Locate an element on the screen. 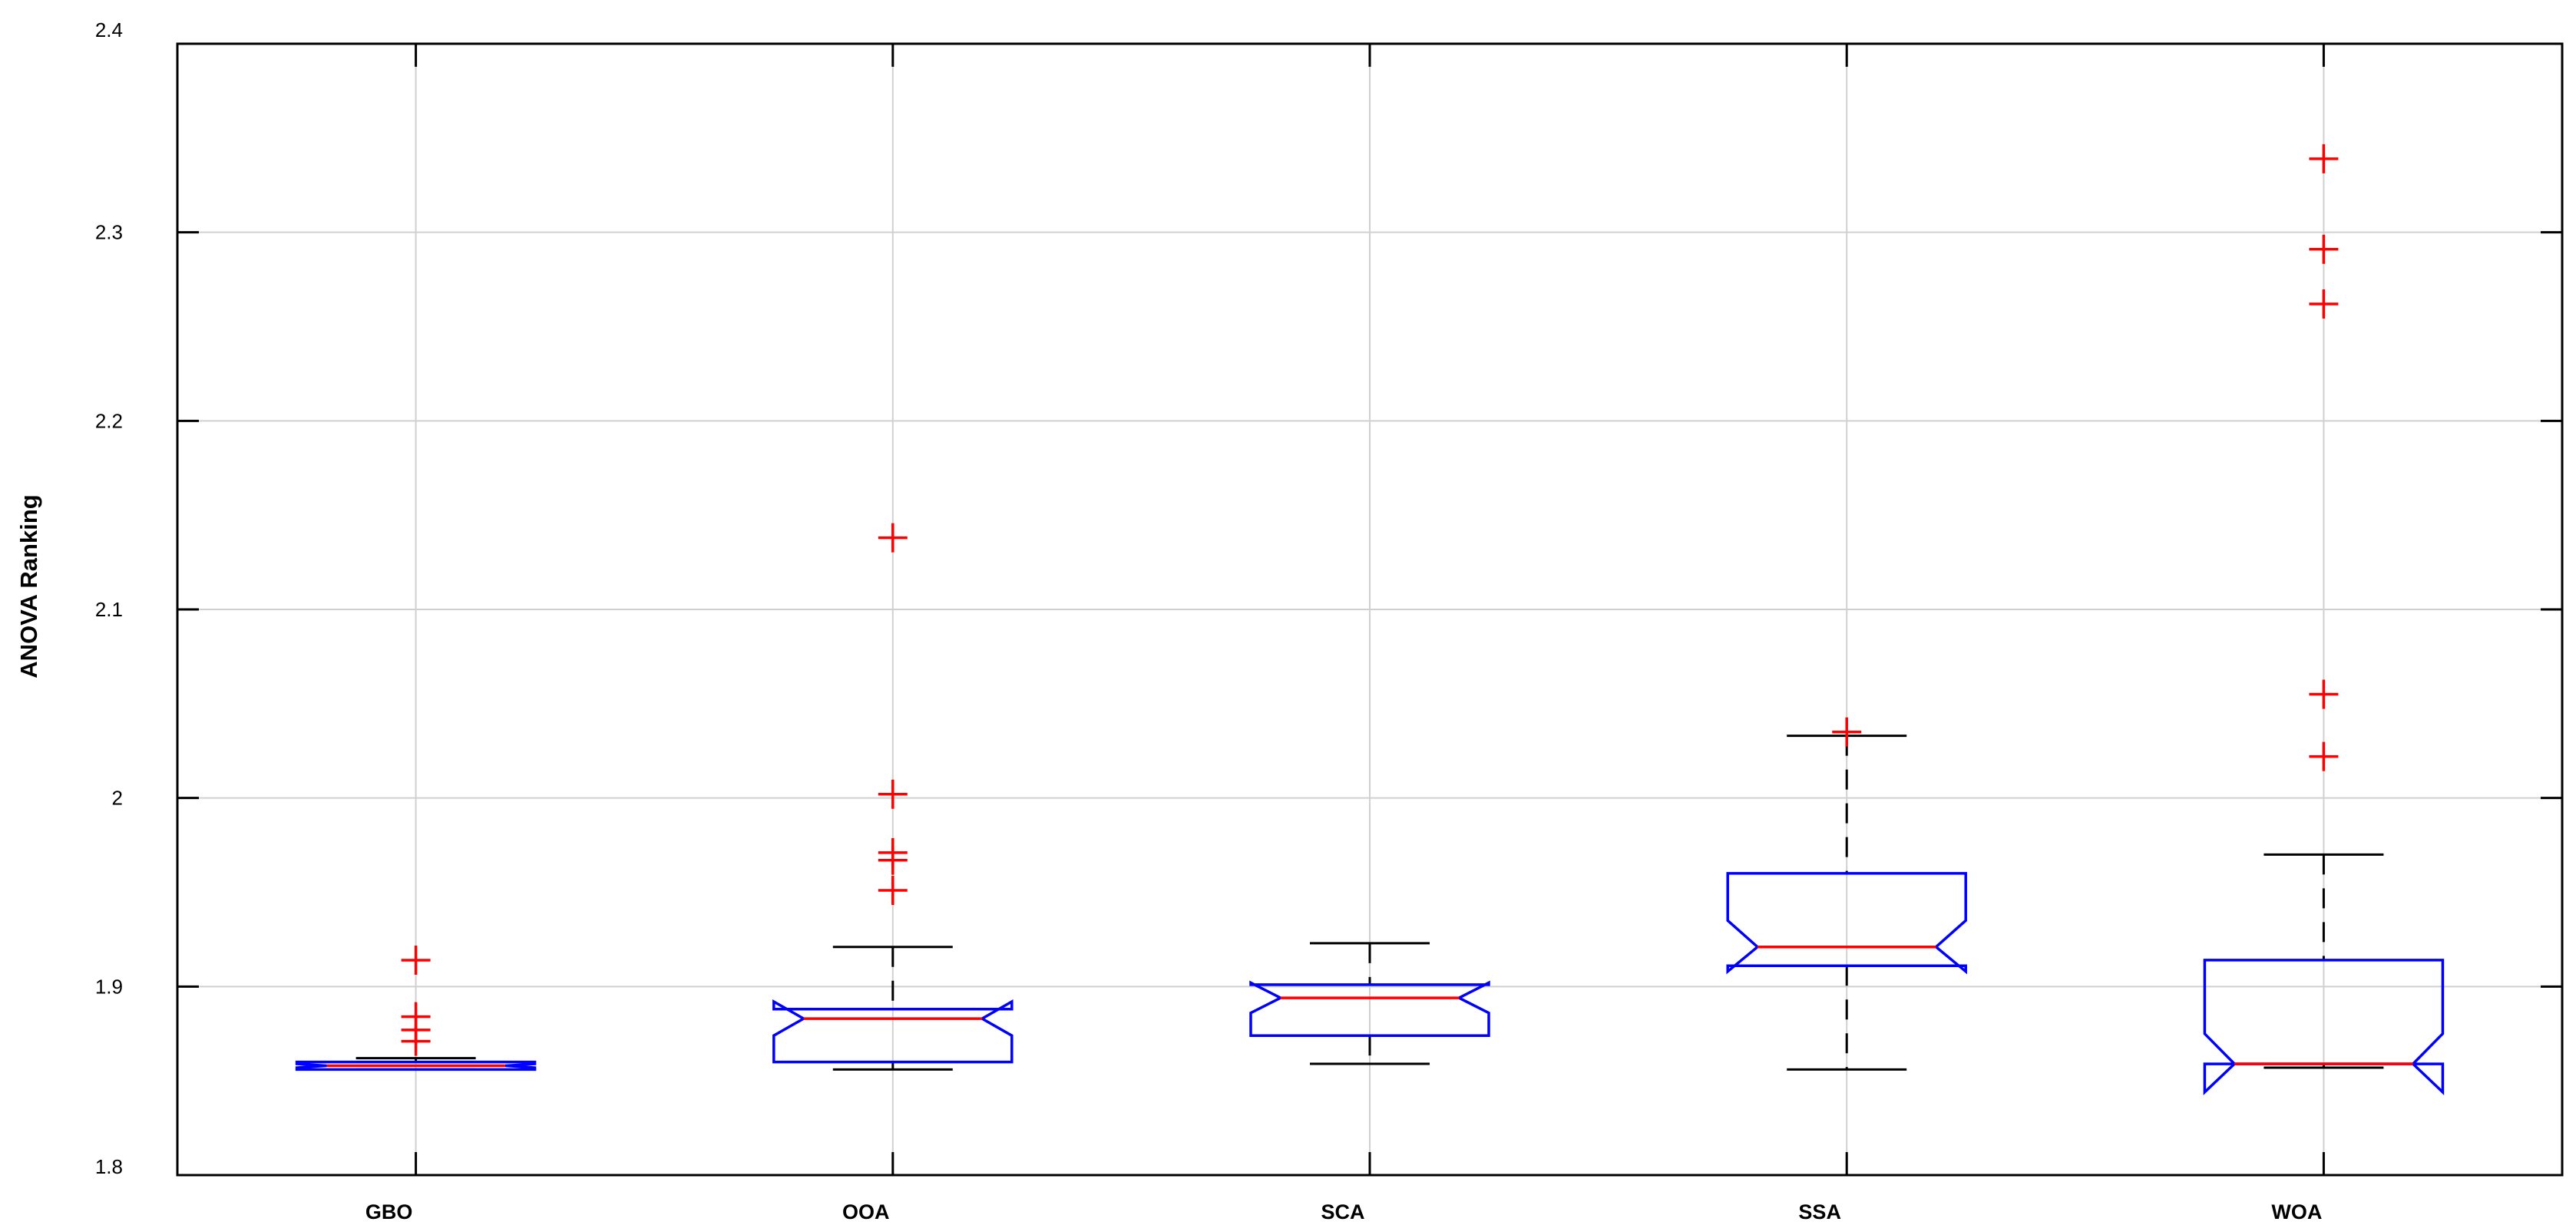  y-tick-label: 2.4 is located at coordinates (109, 30).